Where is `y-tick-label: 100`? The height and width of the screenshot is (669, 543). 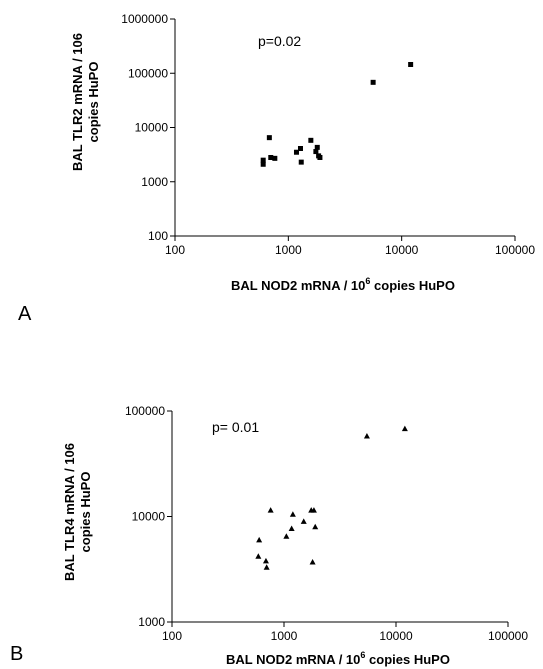
y-tick-label: 100 is located at coordinates (158, 236).